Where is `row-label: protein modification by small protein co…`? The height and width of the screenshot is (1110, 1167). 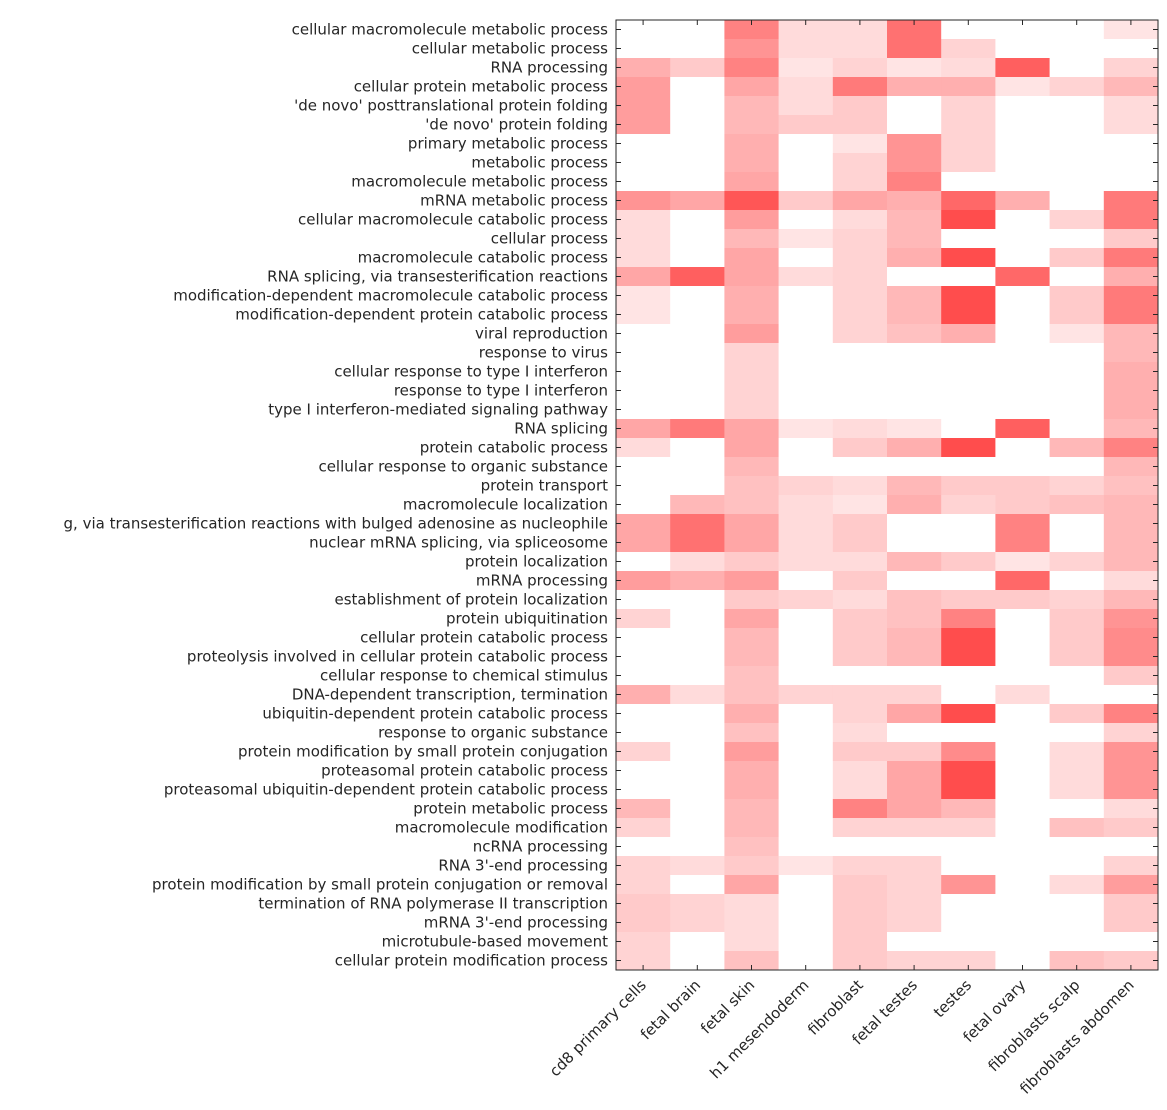 row-label: protein modification by small protein co… is located at coordinates (380, 885).